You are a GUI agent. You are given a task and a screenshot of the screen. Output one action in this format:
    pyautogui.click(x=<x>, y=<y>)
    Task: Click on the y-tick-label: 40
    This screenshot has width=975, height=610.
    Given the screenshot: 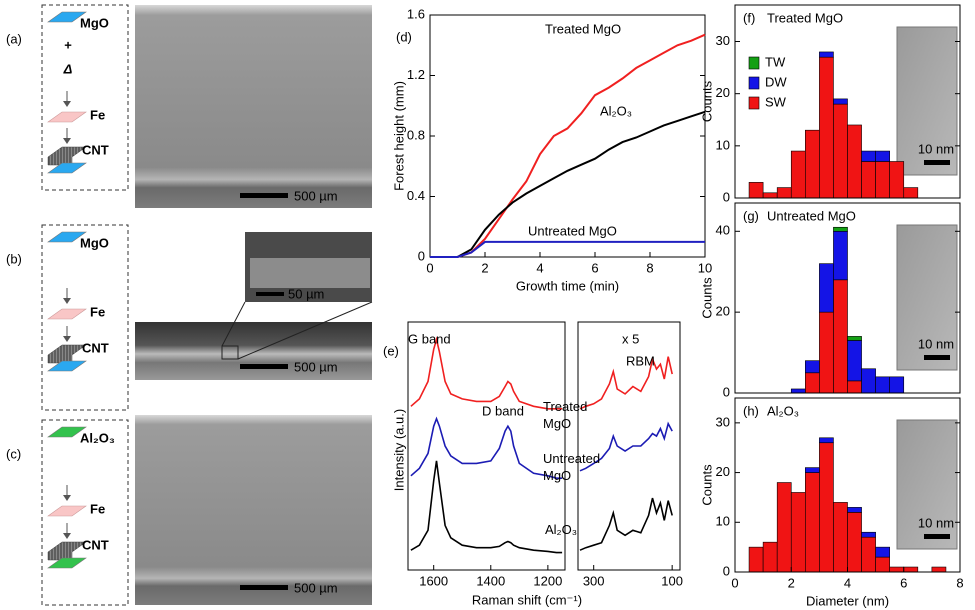 What is the action you would take?
    pyautogui.click(x=723, y=230)
    